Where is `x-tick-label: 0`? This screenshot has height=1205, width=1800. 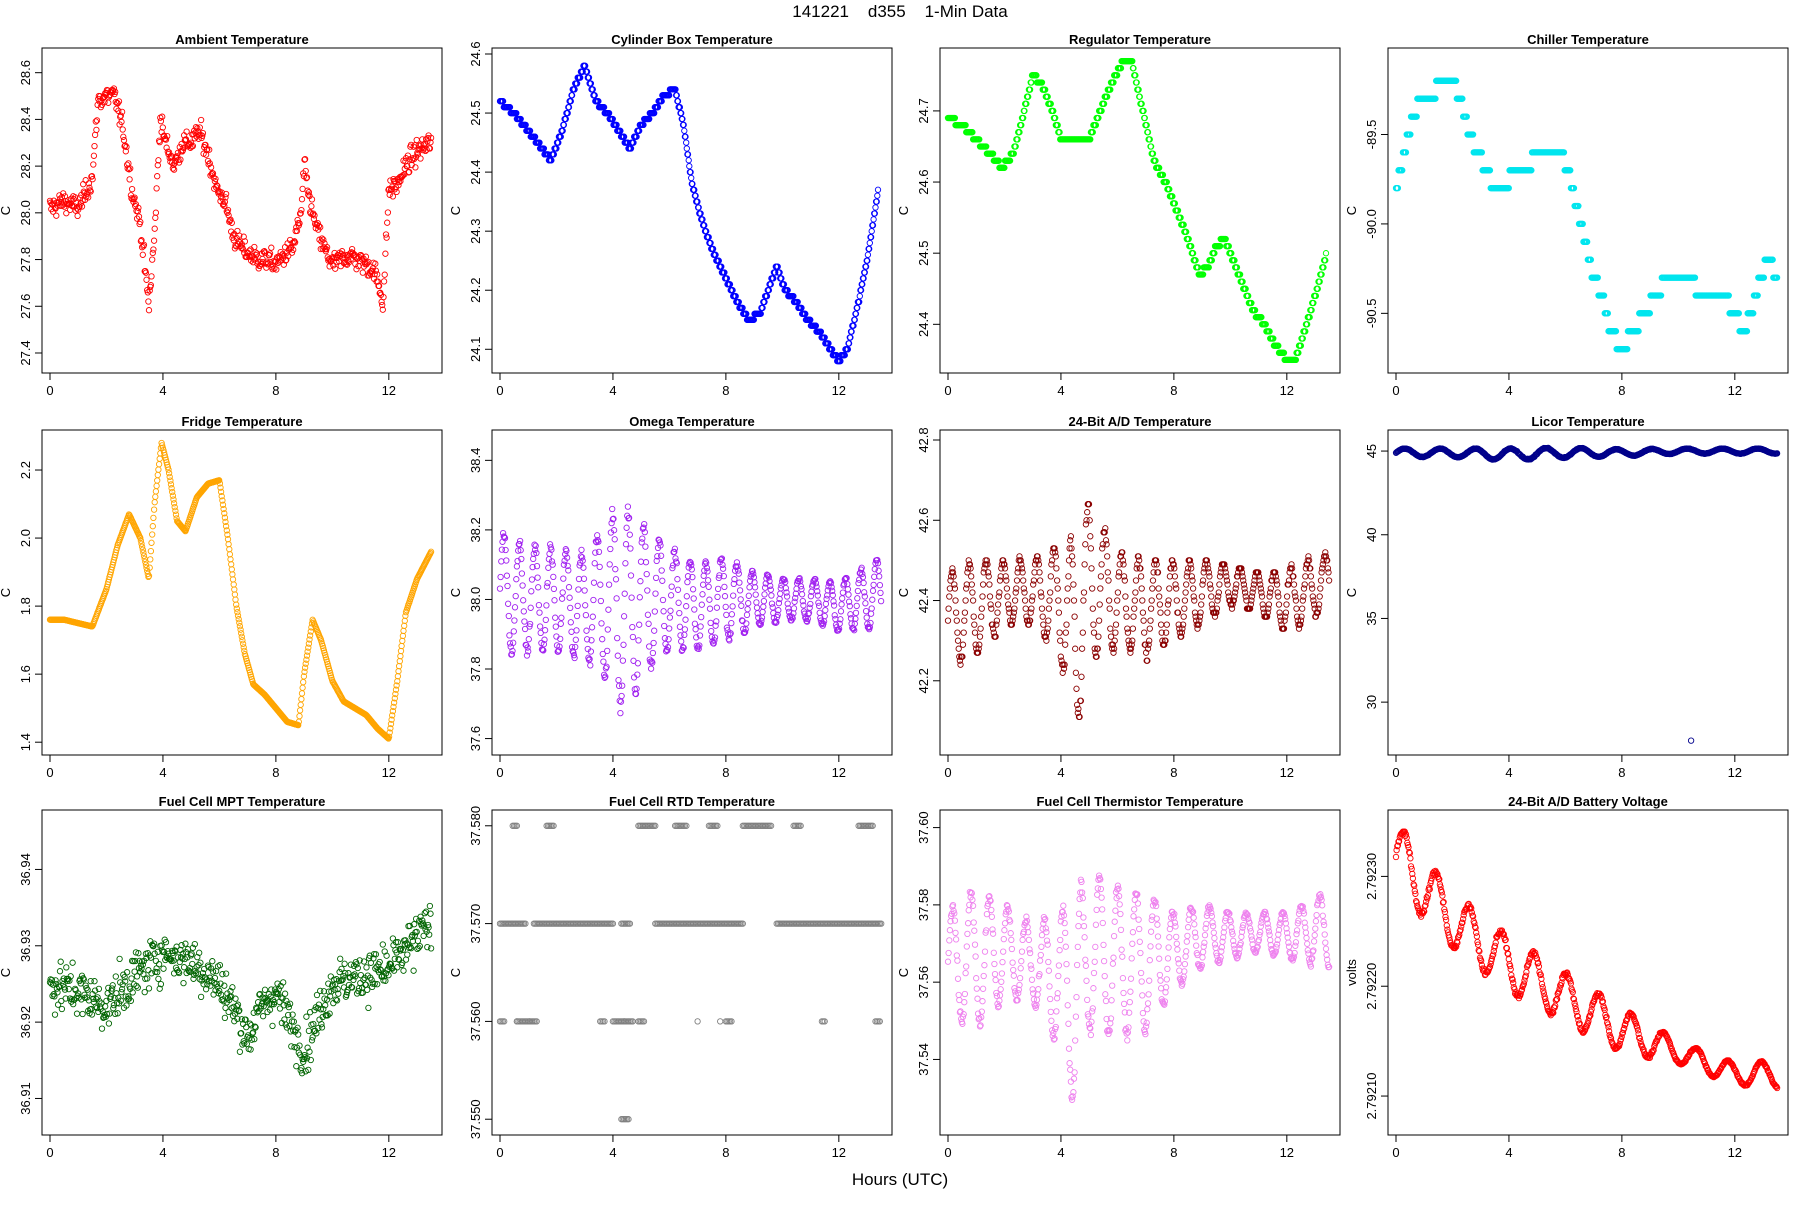 x-tick-label: 0 is located at coordinates (1395, 390).